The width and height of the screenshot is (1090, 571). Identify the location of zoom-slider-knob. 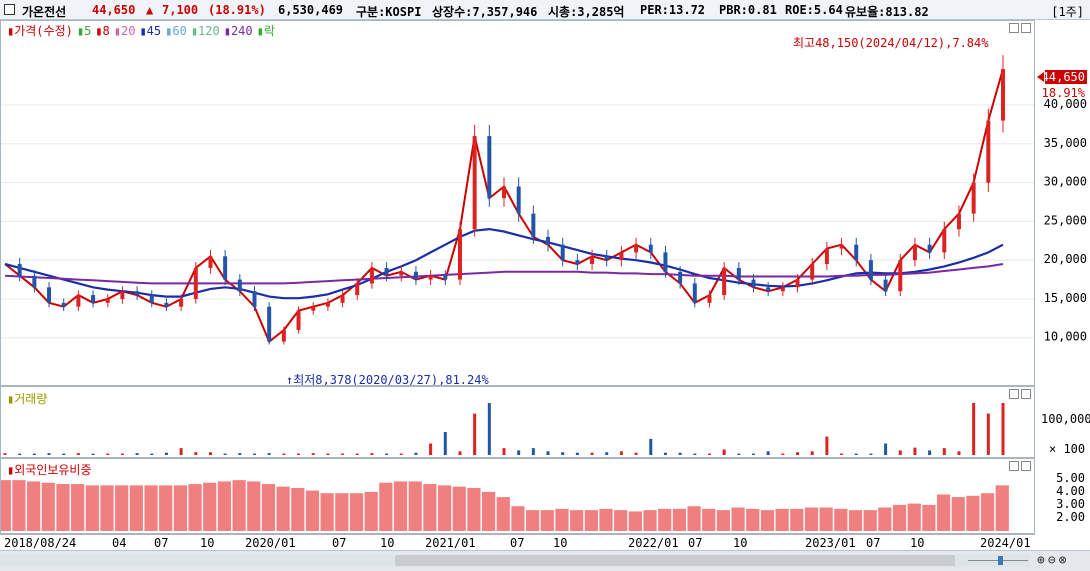
(1000, 560).